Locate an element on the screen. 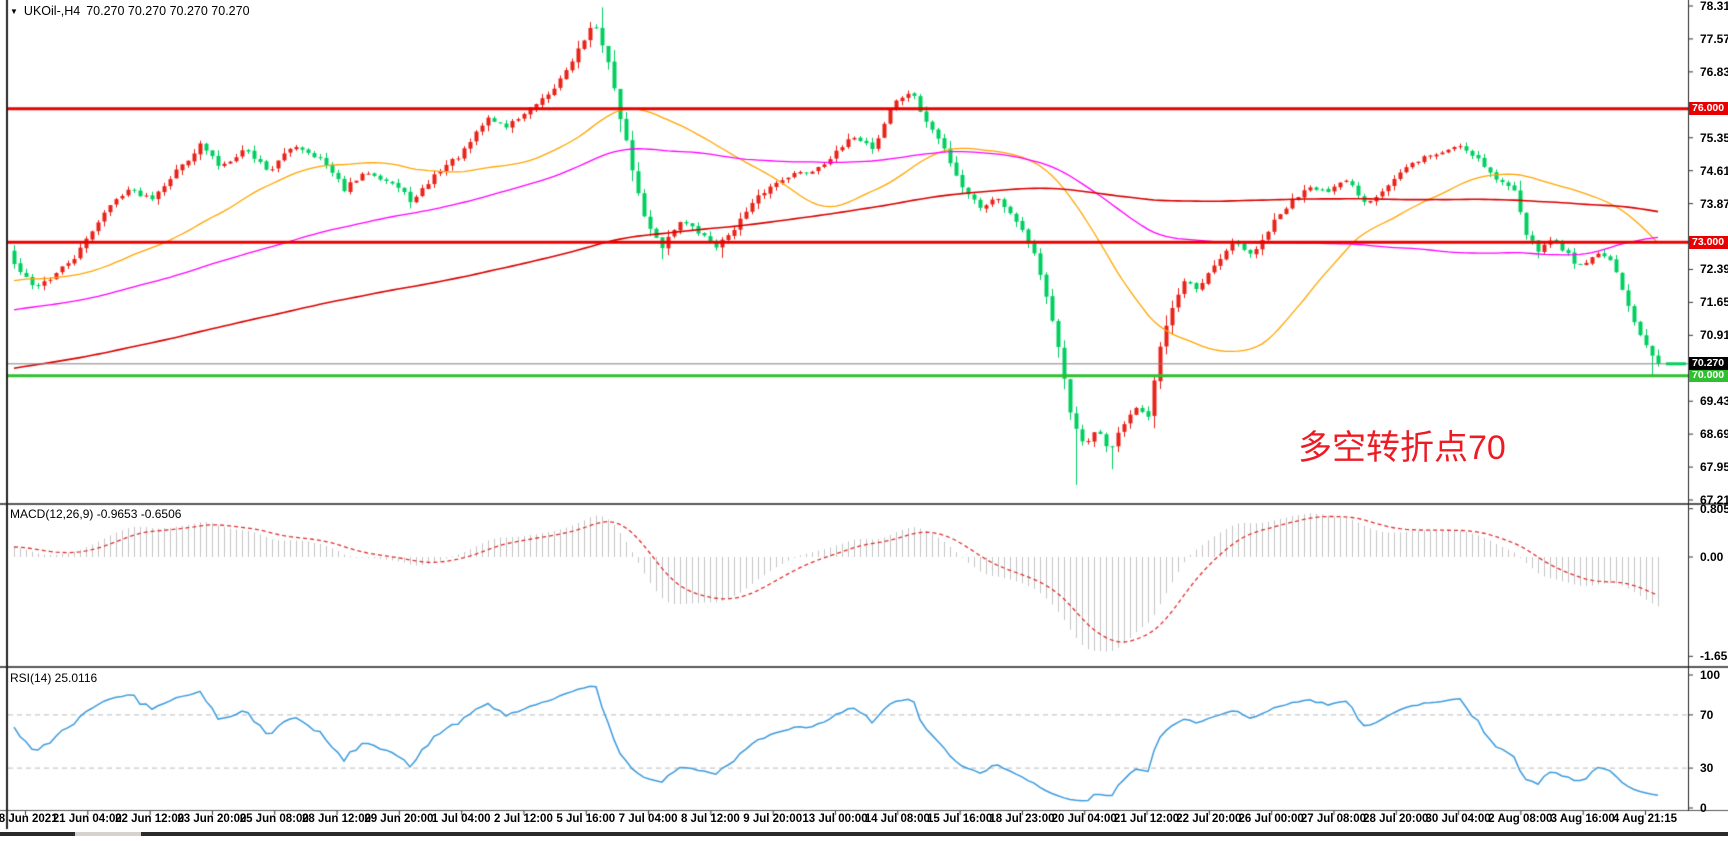 The height and width of the screenshot is (841, 1728). macd-indicator-label: MACD(12,26,9) -0.9653 -0.6506 is located at coordinates (96, 514).